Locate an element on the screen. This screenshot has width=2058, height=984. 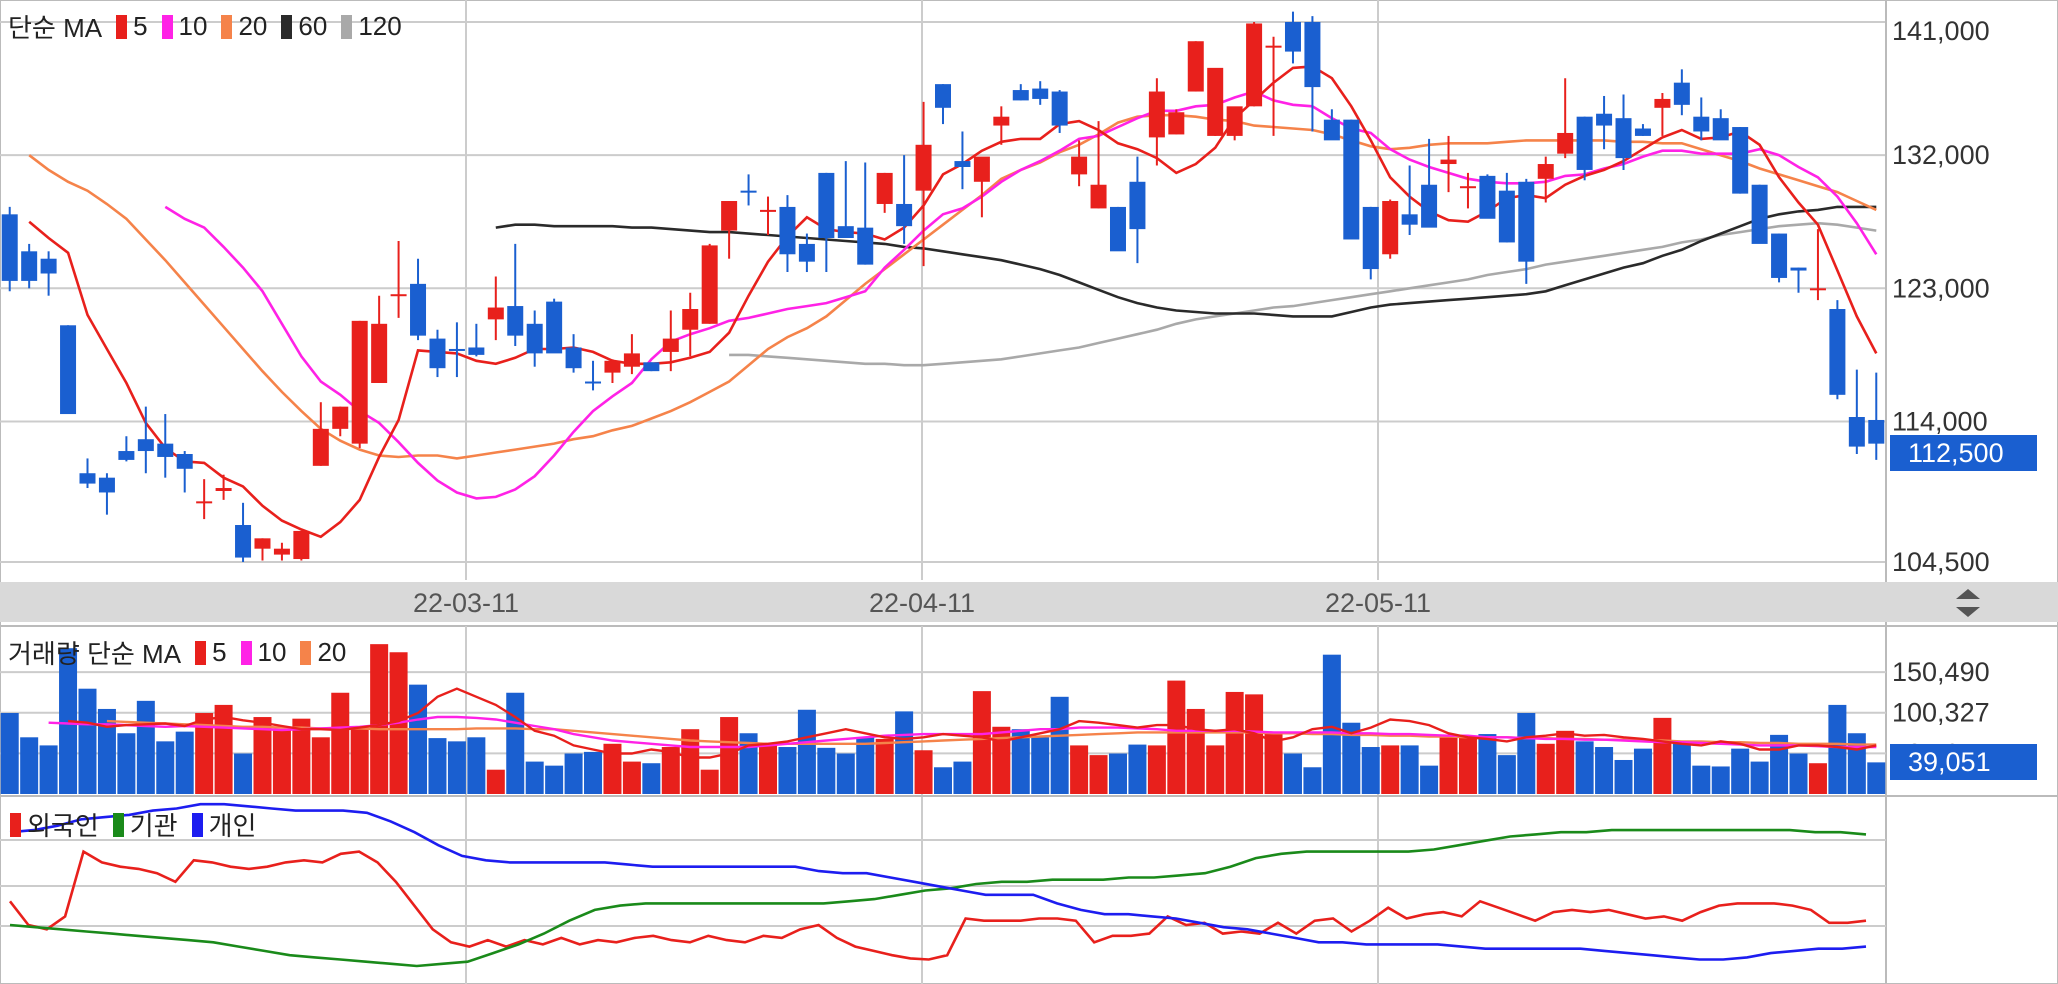
investor-institution-line is located at coordinates (938, 898).